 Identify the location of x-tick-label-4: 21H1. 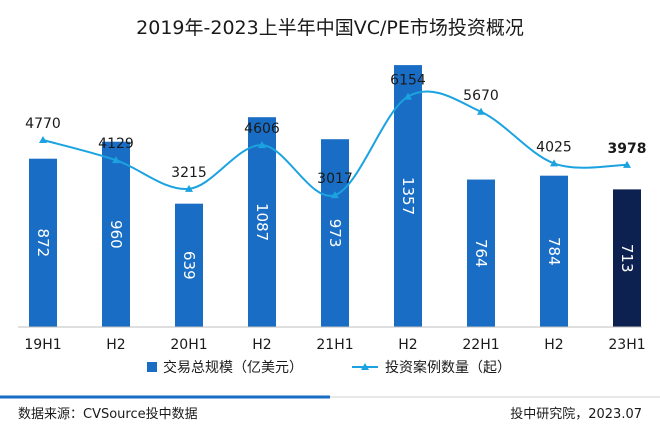
(334, 345).